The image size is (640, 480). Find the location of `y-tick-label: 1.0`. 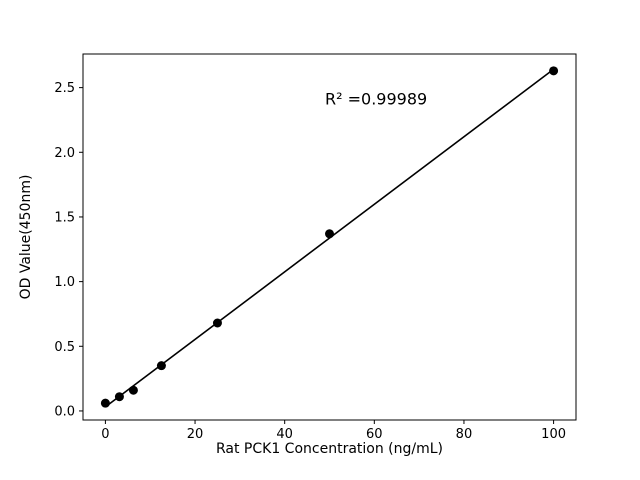

y-tick-label: 1.0 is located at coordinates (64, 282).